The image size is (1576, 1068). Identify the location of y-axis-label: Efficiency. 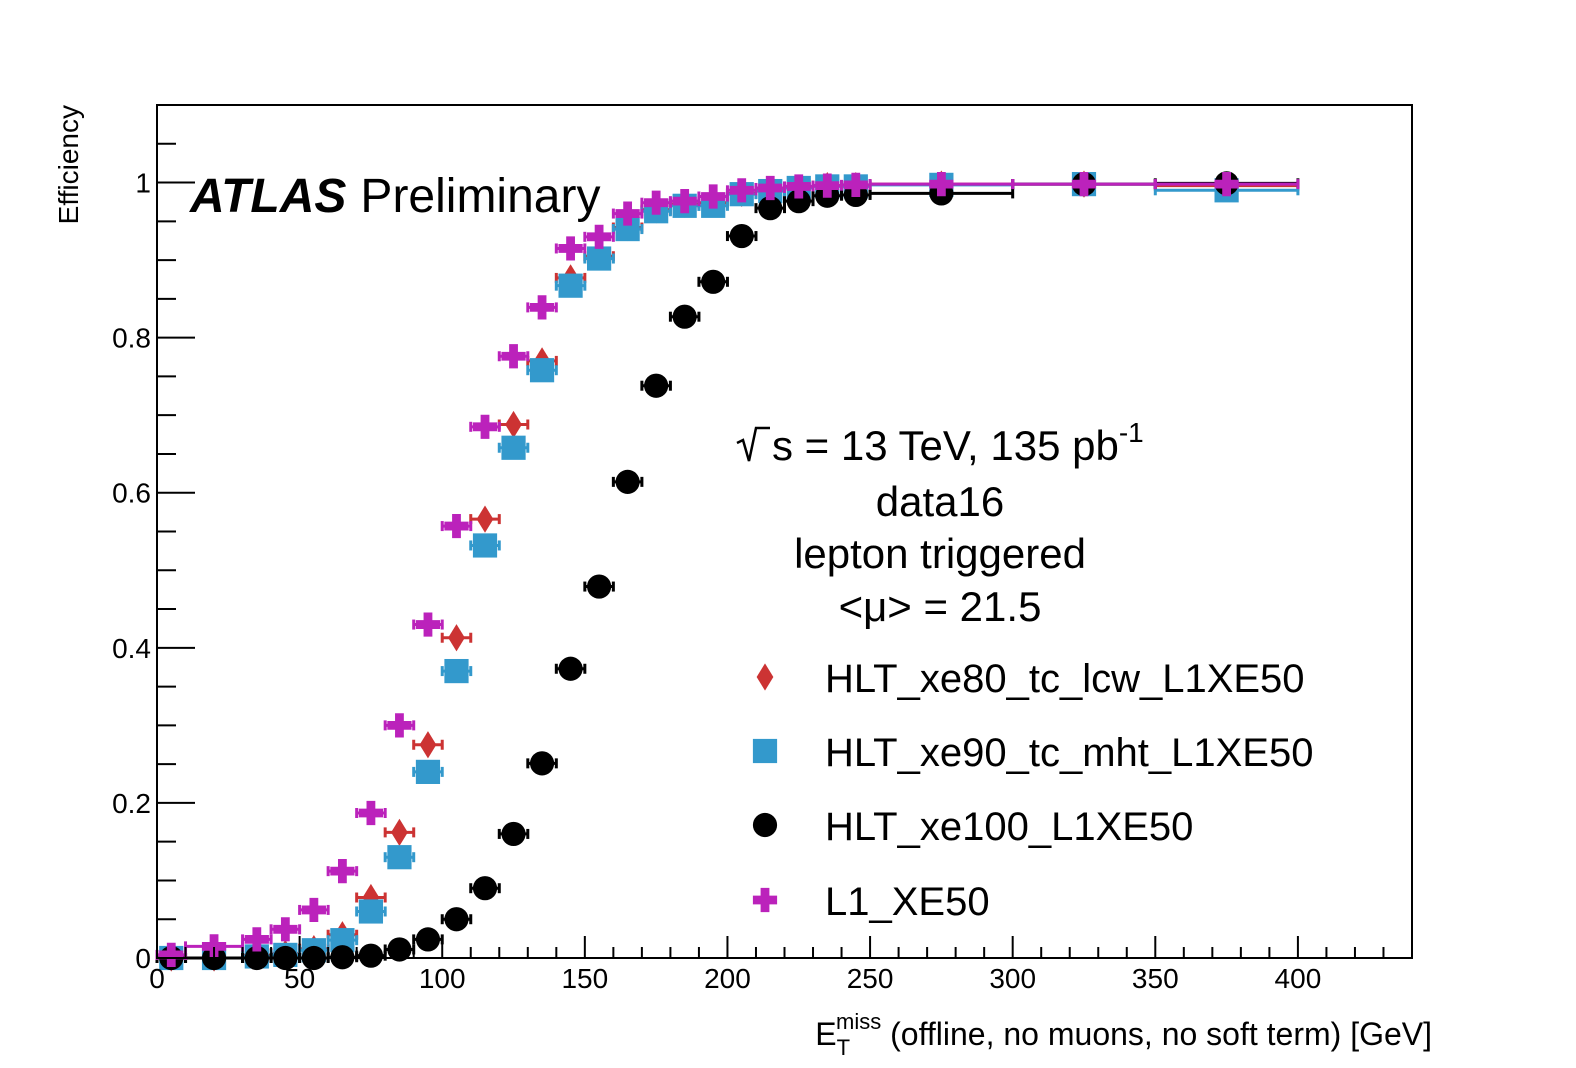
(68, 164).